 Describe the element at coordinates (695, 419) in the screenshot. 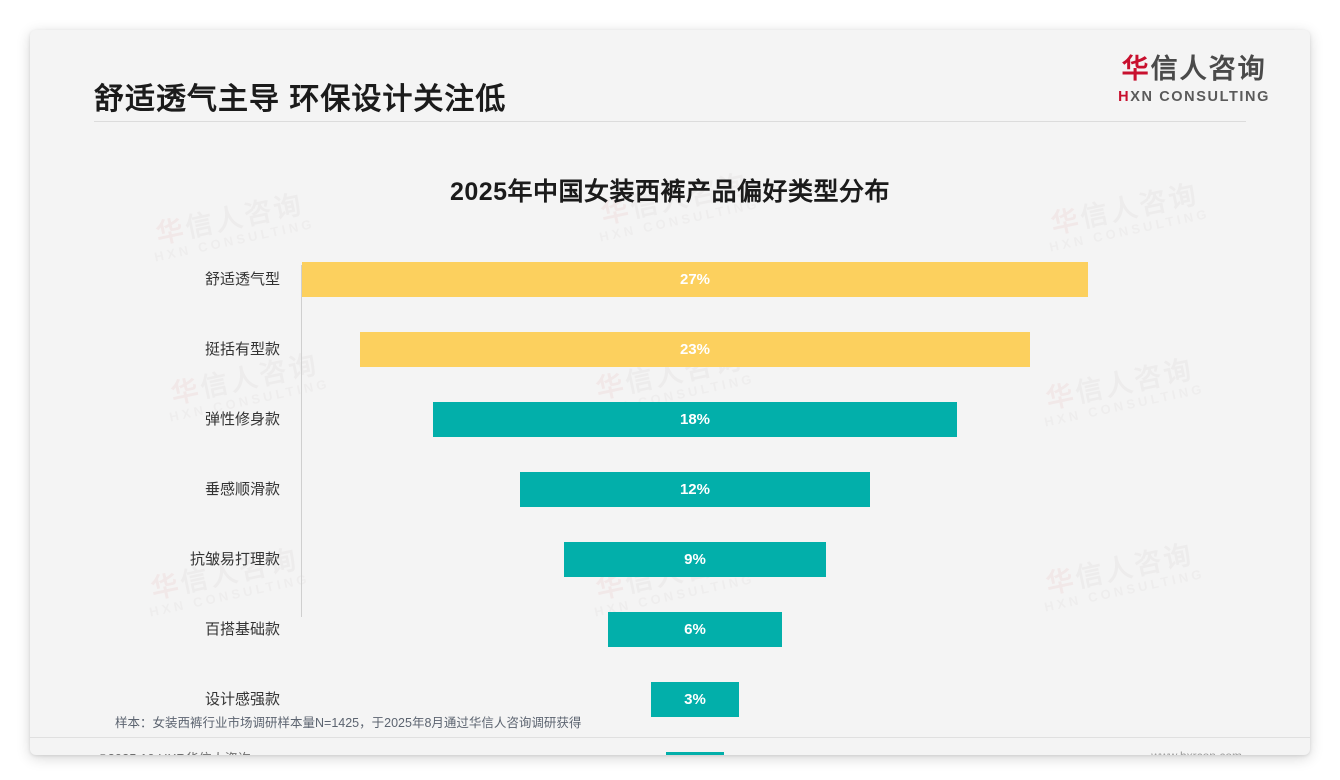

I see `chart-bar: 18%` at that location.